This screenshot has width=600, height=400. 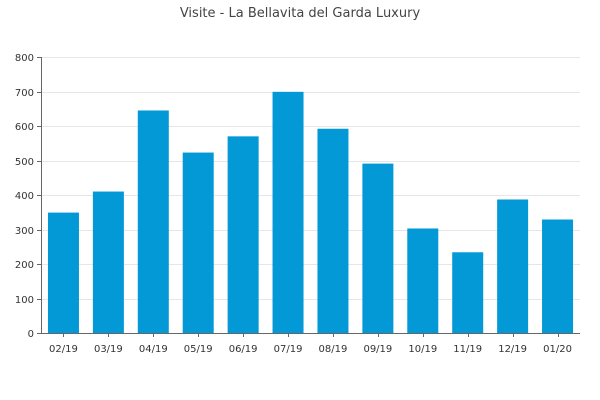 I want to click on y-tick-label: 600, so click(x=24, y=127).